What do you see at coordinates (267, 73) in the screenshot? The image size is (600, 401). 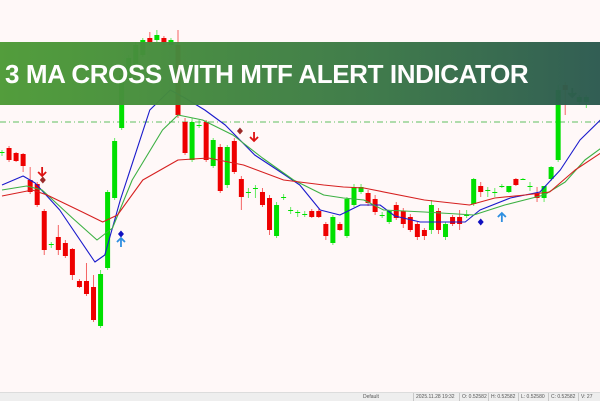 I see `banner-title: 3 MA CROSS WITH MTF ALERT INDICATOR` at bounding box center [267, 73].